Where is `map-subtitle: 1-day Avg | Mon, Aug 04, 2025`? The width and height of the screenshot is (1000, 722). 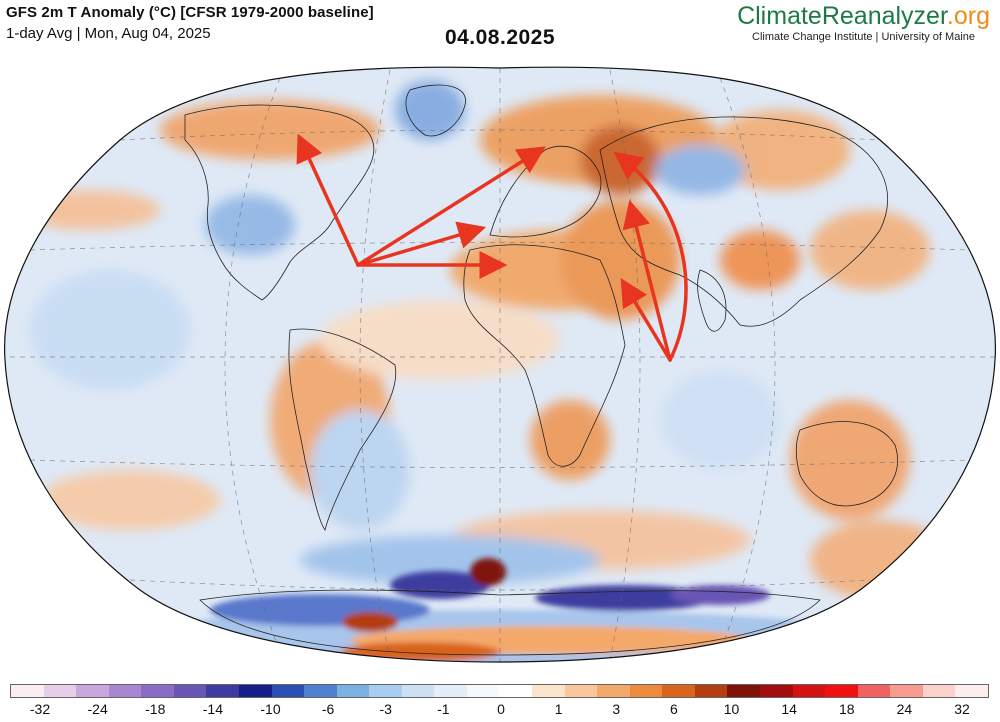 map-subtitle: 1-day Avg | Mon, Aug 04, 2025 is located at coordinates (108, 33).